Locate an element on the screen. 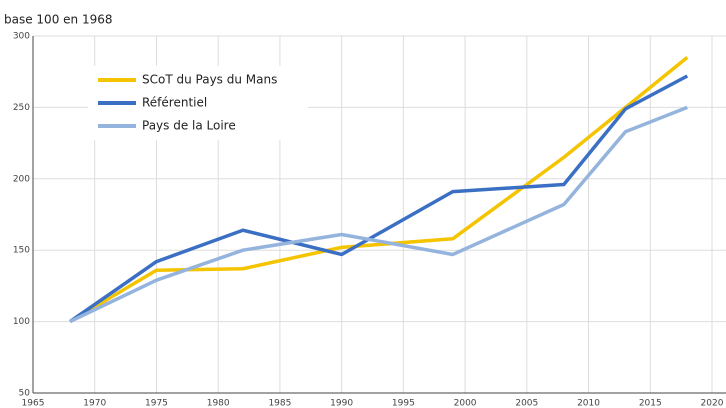  x-tick-label: 1970 is located at coordinates (94, 403).